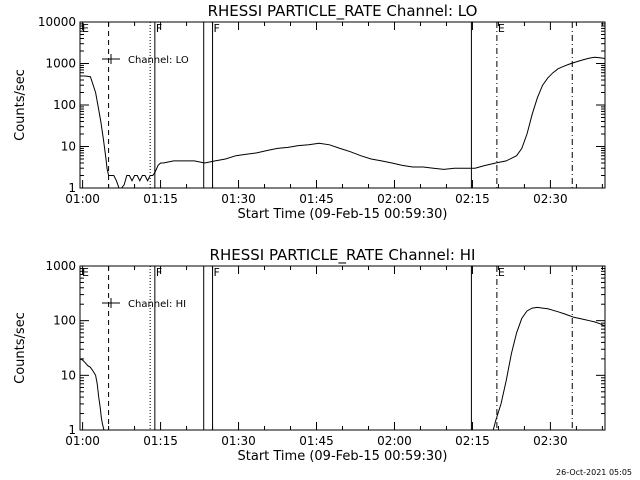 The height and width of the screenshot is (480, 640). Describe the element at coordinates (343, 255) in the screenshot. I see `chart-title: RHESSI PARTICLE_RATE Channel: HI` at that location.